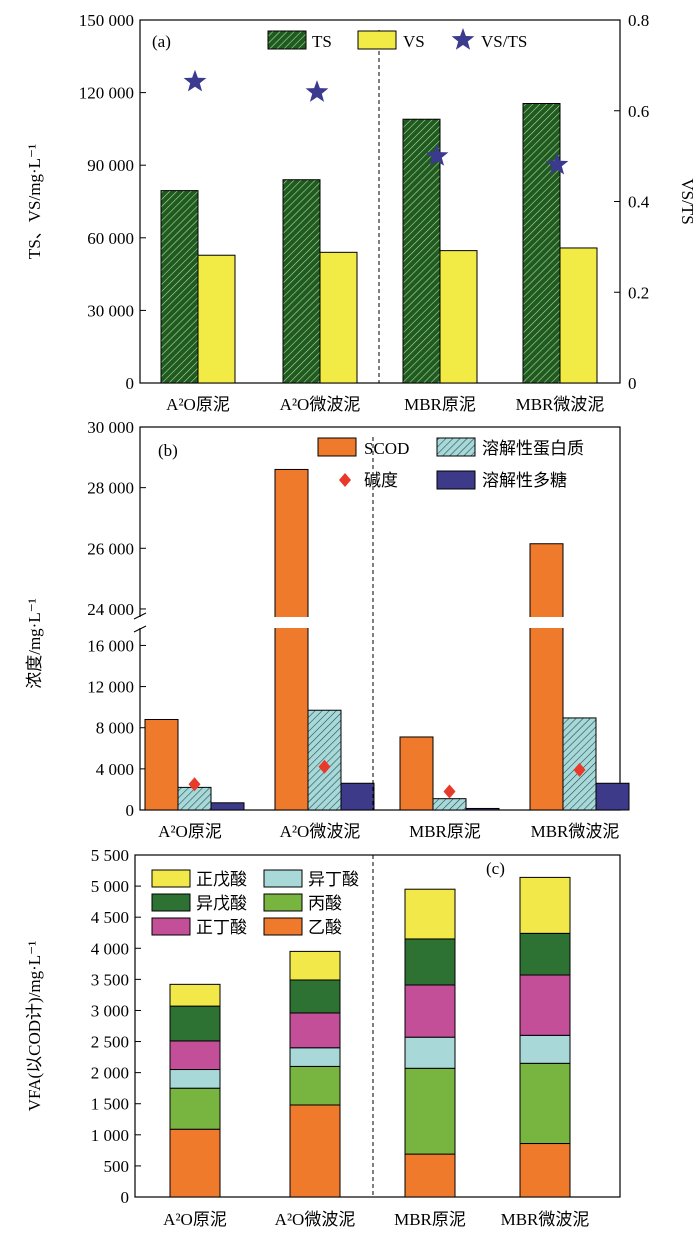 This screenshot has height=1233, width=700. Describe the element at coordinates (110, 687) in the screenshot. I see `y-tick-label: 12 000` at that location.